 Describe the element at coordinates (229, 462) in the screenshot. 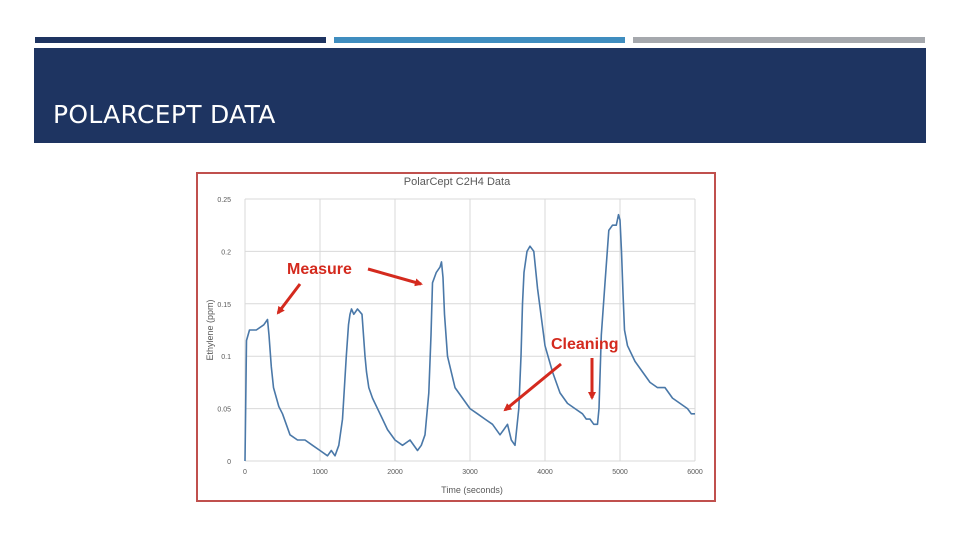

I see `y-tick-label: 0` at that location.